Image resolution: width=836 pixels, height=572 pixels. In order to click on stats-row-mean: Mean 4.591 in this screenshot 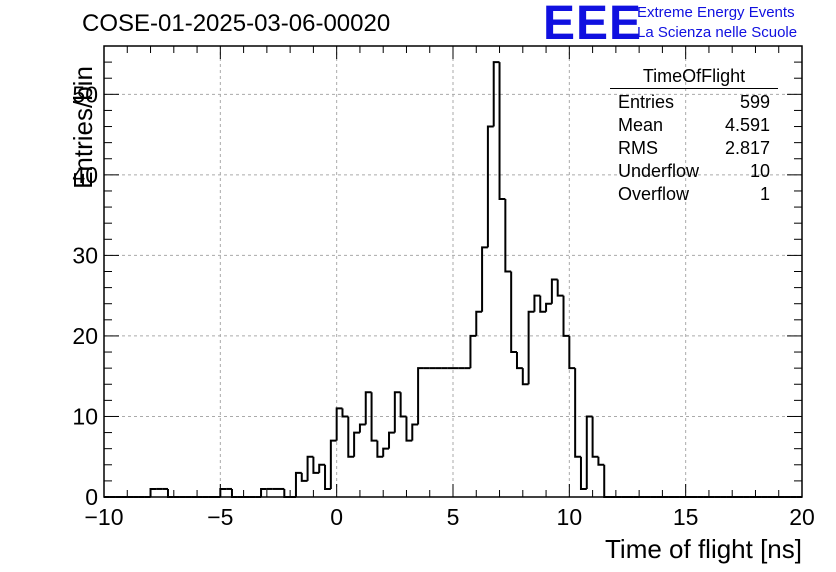, I will do `click(694, 125)`.